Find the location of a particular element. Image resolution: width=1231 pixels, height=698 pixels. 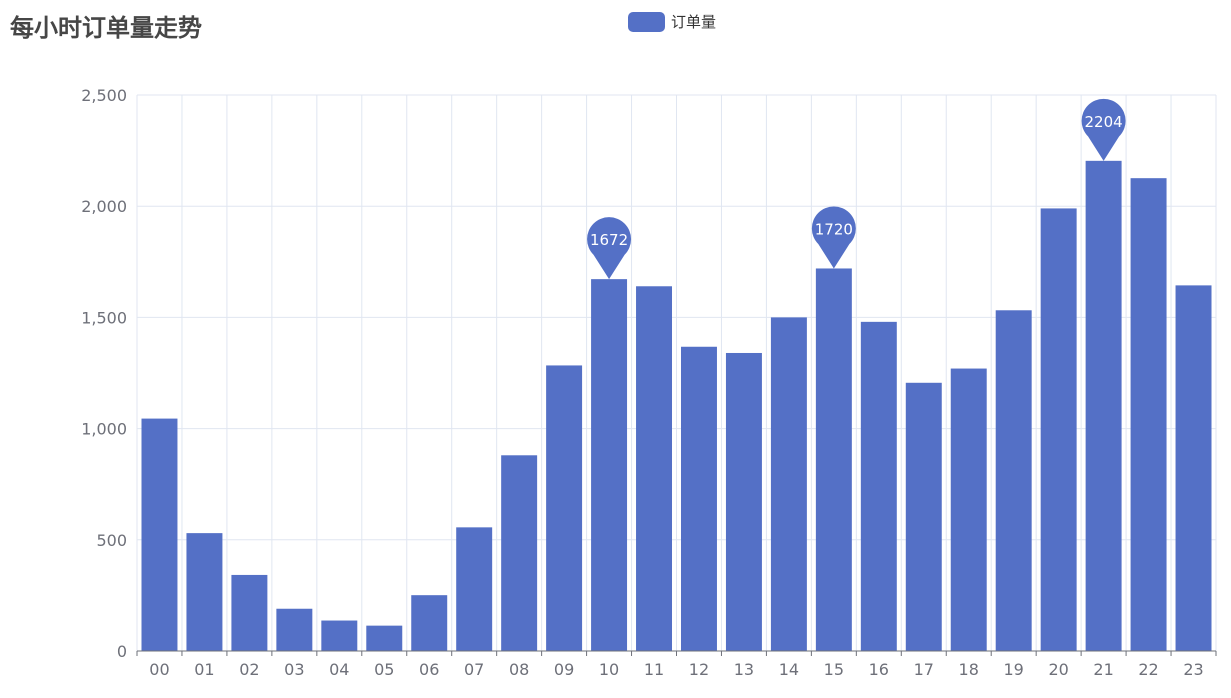

legend-label: 订单量 is located at coordinates (694, 22).